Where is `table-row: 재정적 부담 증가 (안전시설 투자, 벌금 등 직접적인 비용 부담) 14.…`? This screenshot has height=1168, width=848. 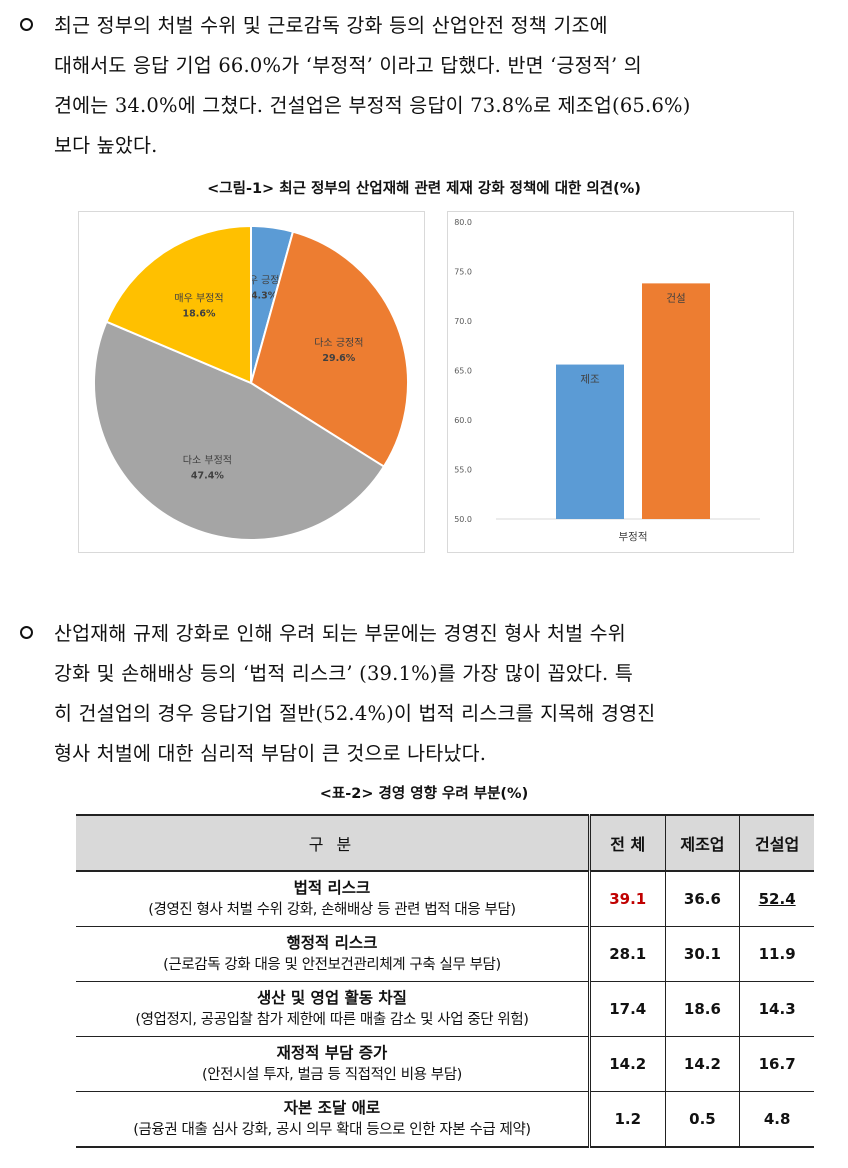
table-row: 재정적 부담 증가 (안전시설 투자, 벌금 등 직접적인 비용 부담) 14.… is located at coordinates (445, 1064).